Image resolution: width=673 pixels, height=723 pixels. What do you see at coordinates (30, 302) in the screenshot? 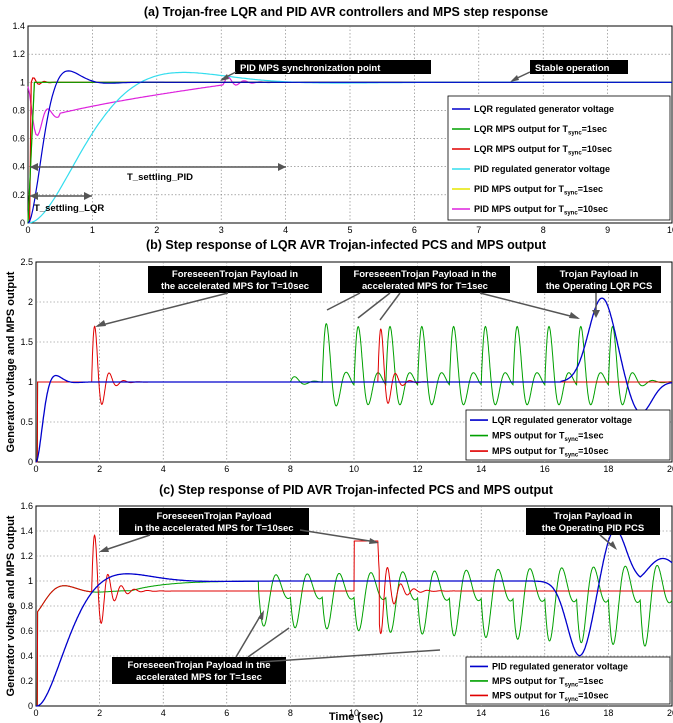
I see `y-tick-label: 2` at bounding box center [30, 302].